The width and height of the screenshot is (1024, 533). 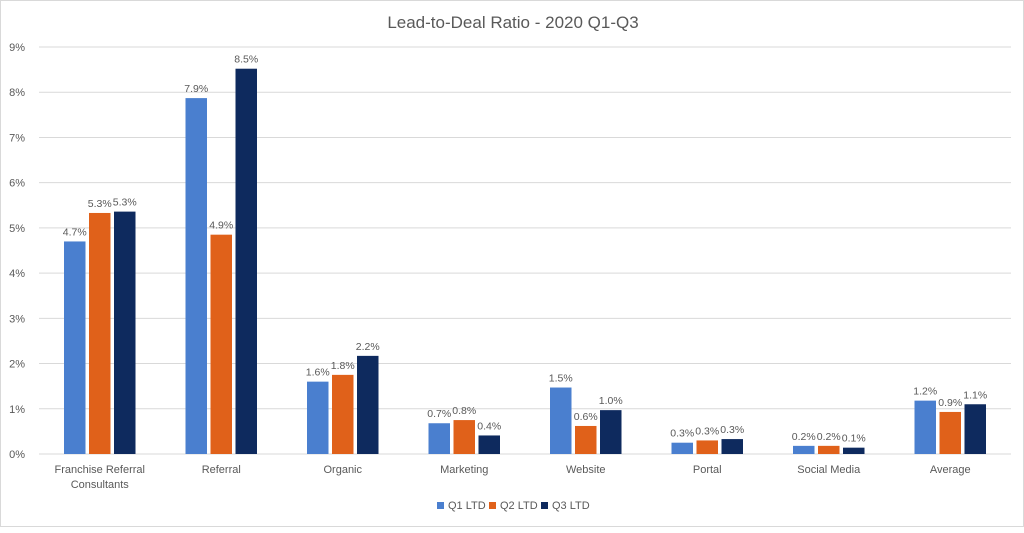 I want to click on legend-label: Q3 LTD, so click(x=571, y=506).